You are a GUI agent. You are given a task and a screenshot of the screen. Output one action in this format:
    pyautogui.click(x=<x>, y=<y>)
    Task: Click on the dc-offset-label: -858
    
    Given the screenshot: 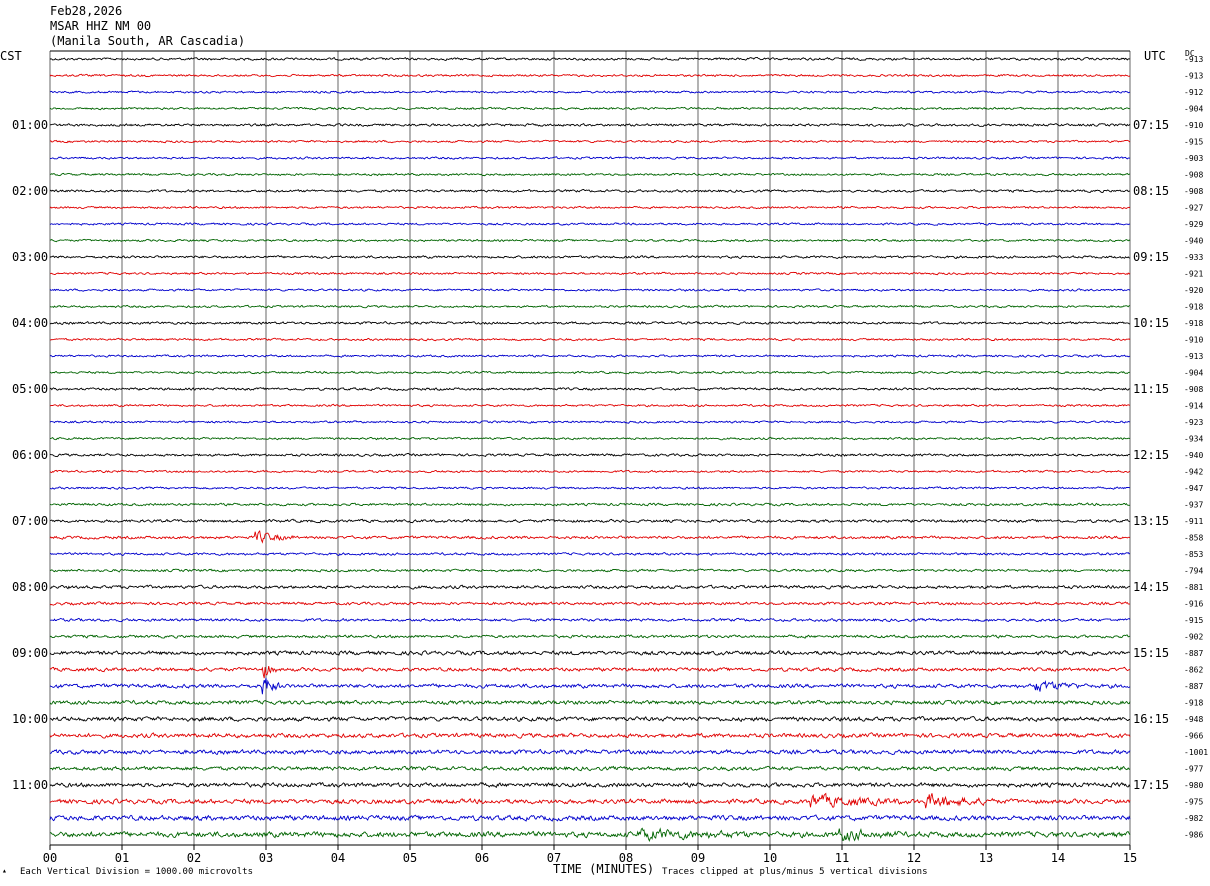 What is the action you would take?
    pyautogui.click(x=1193, y=538)
    